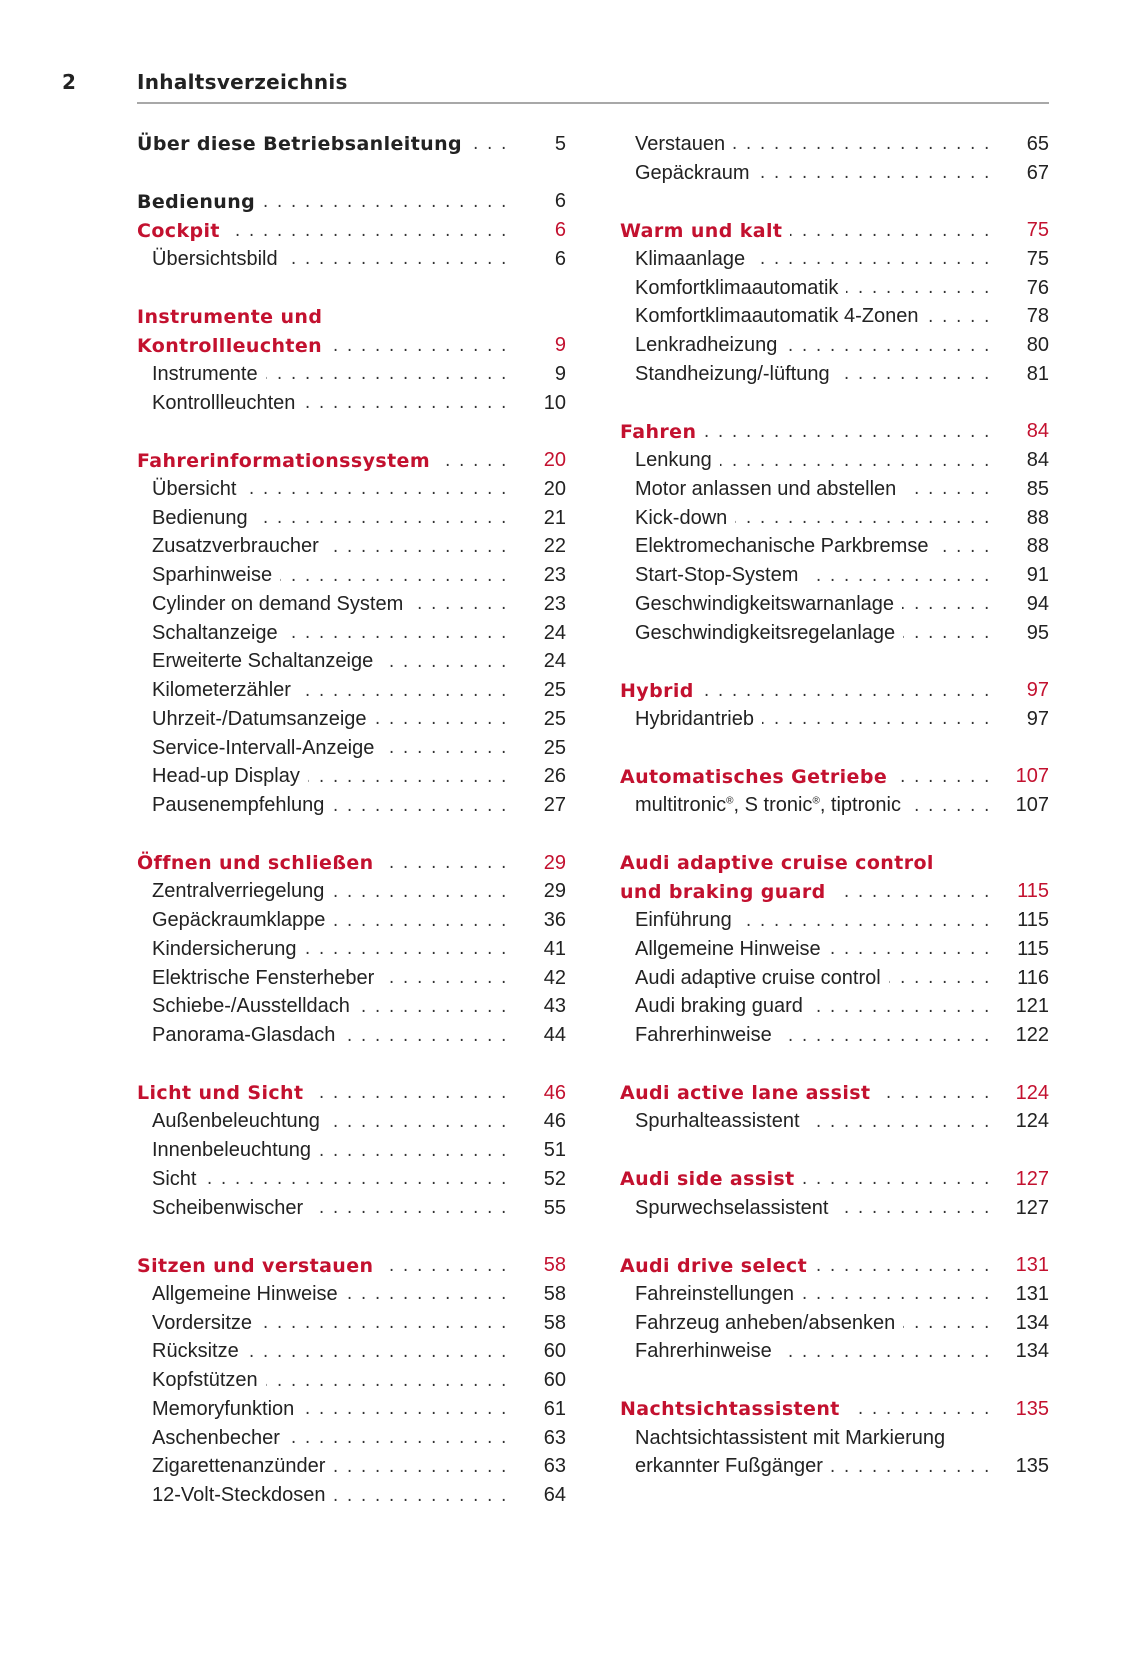  I want to click on toc-entry-sub: Nachtsichtassistent mit Markierung, so click(834, 1438).